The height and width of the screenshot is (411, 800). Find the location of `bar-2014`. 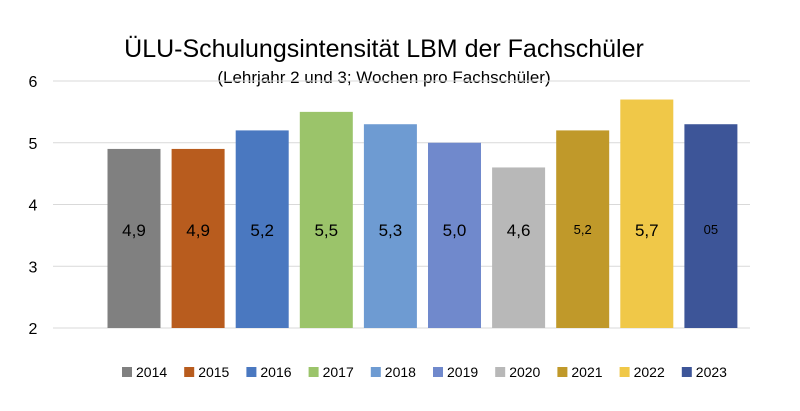

bar-2014 is located at coordinates (134, 238).